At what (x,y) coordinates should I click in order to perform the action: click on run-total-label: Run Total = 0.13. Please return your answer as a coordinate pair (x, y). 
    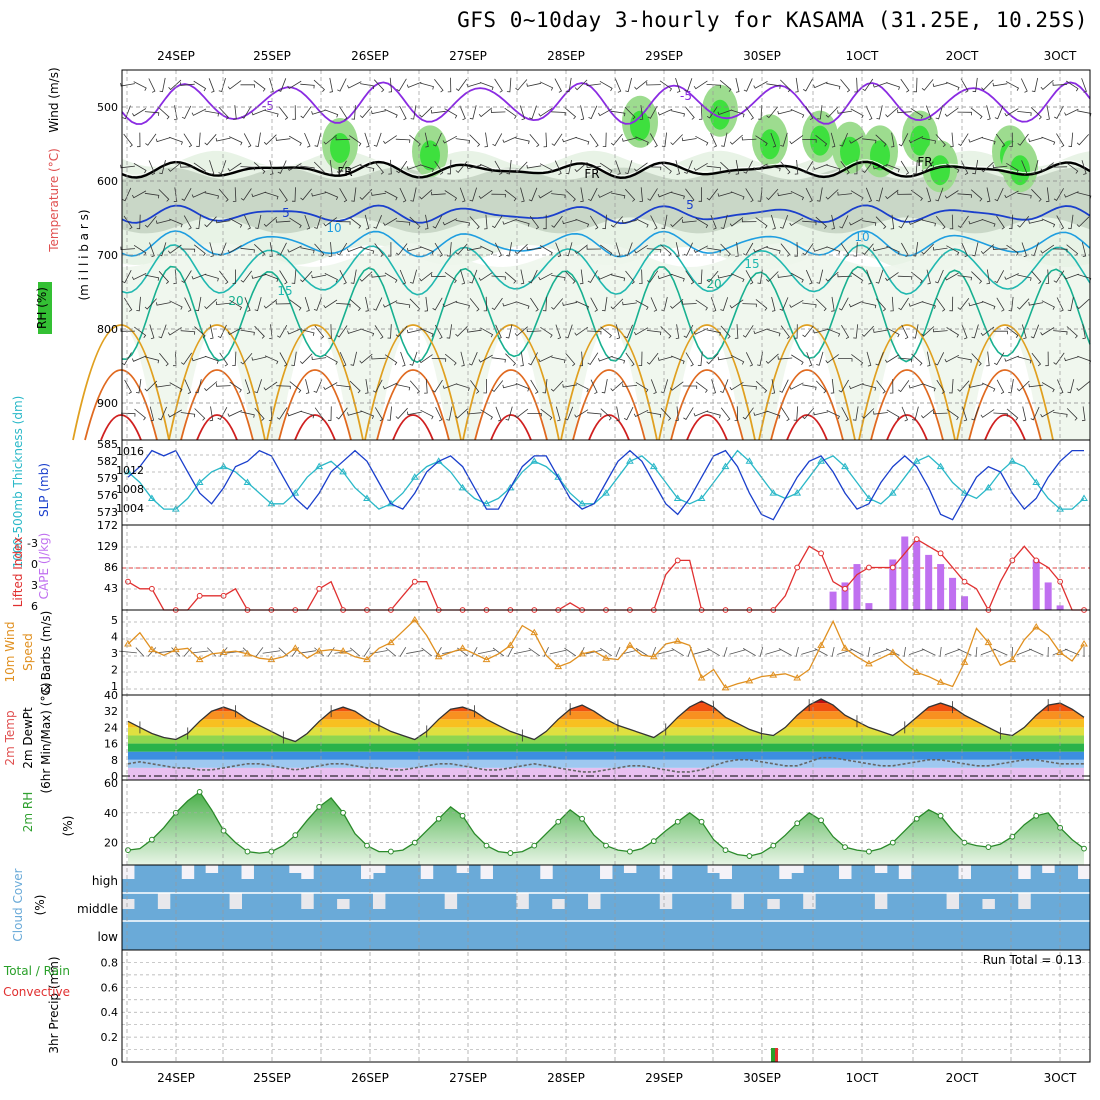
    Looking at the image, I should click on (1032, 960).